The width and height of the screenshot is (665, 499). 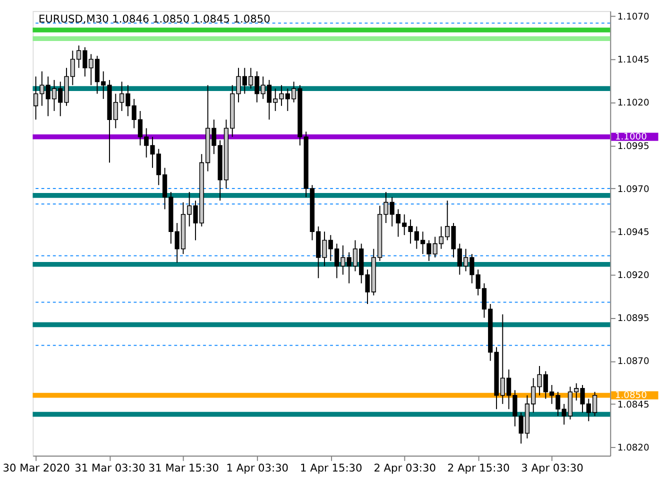 I want to click on y-tick-label: 1.0895, so click(x=633, y=319).